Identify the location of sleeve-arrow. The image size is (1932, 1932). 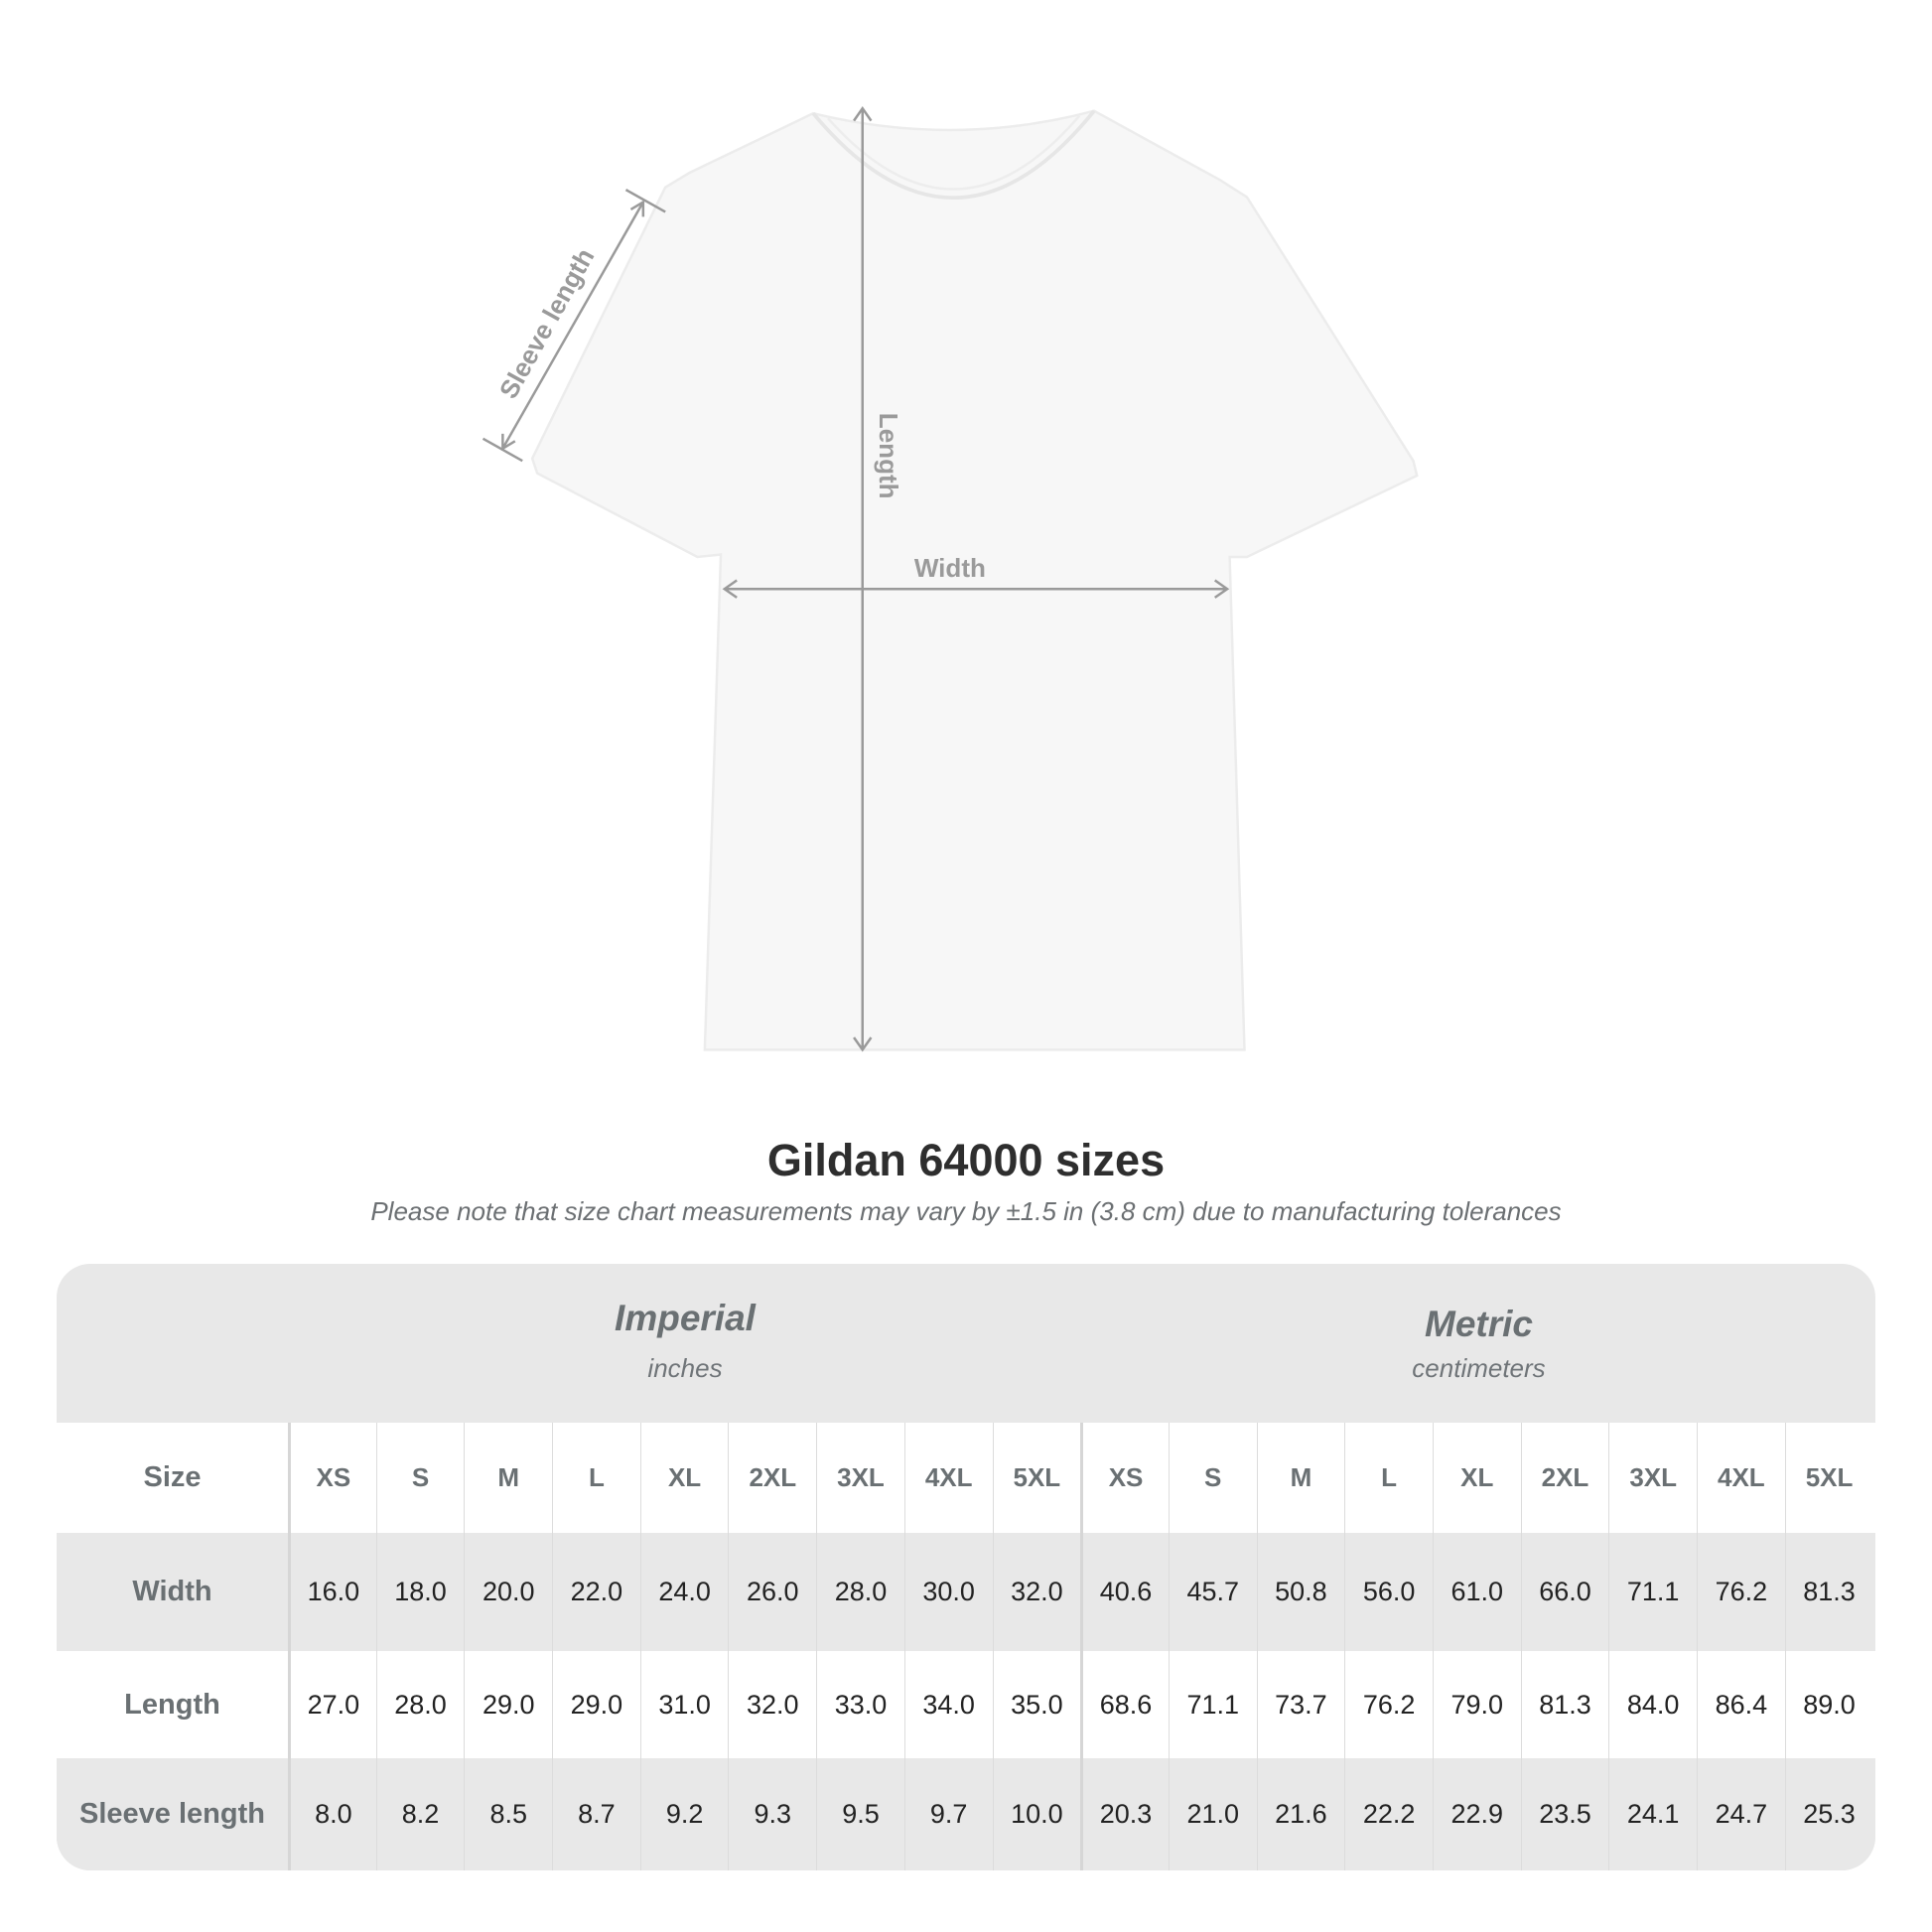
(573, 326).